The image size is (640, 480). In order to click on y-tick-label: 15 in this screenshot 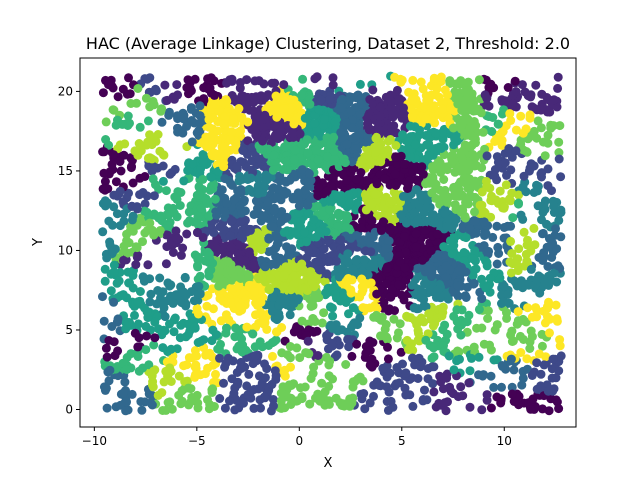, I will do `click(65, 171)`.